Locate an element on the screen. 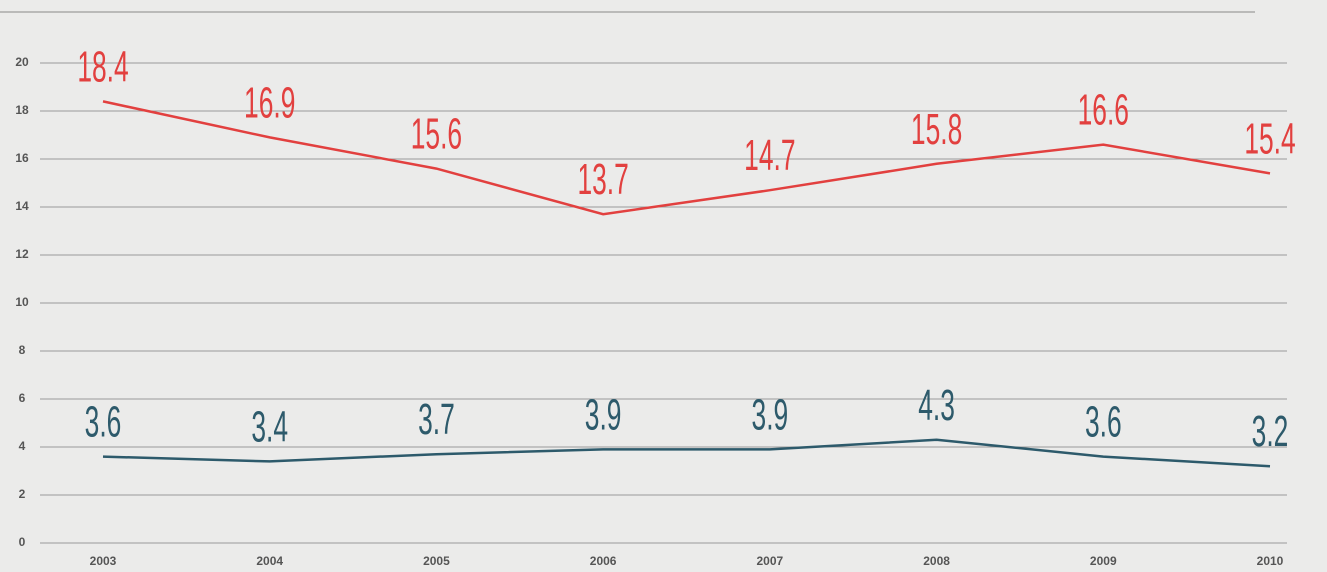 This screenshot has height=572, width=1327. y-tick-label: 2 is located at coordinates (22, 494).